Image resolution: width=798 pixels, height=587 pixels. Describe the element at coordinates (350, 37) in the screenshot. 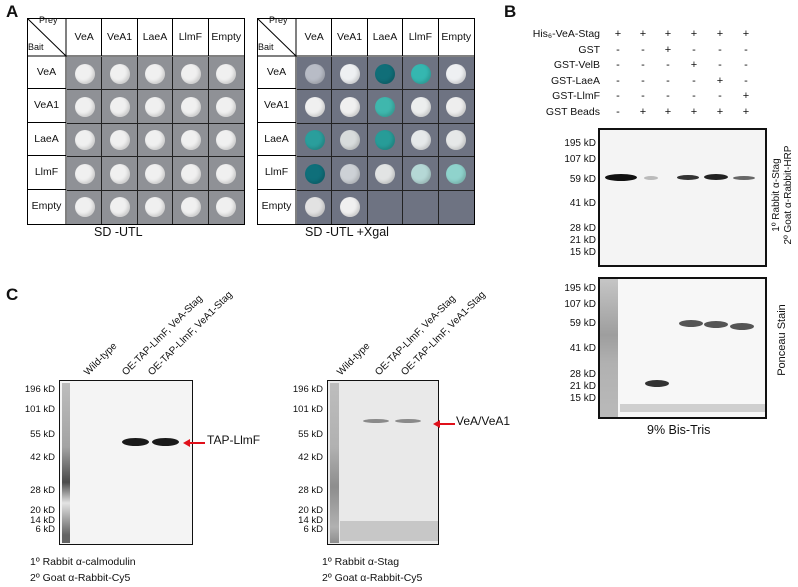

I see `column-header: VeA1` at that location.